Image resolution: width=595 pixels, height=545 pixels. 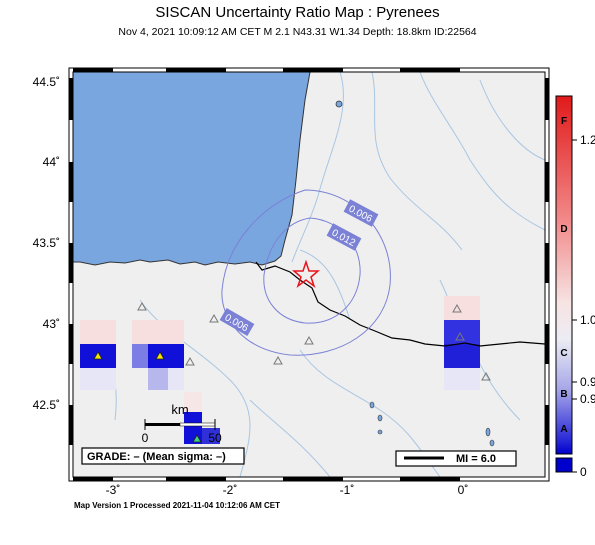 I want to click on lon-label-neg2: -2˚, so click(x=230, y=490).